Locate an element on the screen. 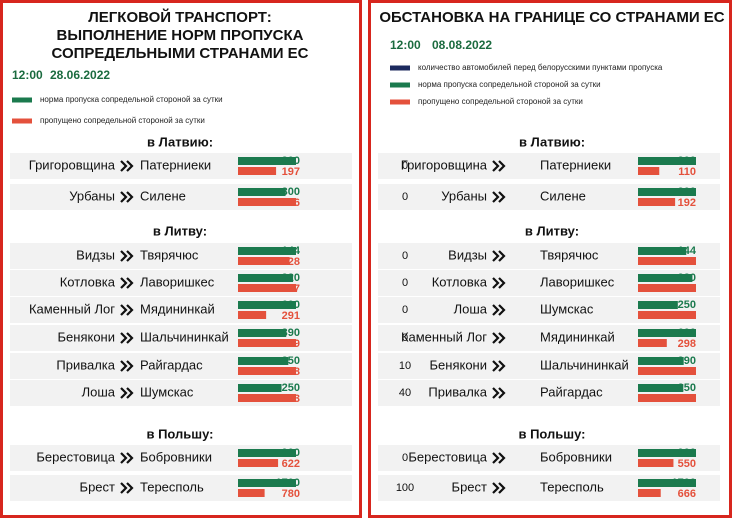  norm-value: 144 is located at coordinates (687, 251).